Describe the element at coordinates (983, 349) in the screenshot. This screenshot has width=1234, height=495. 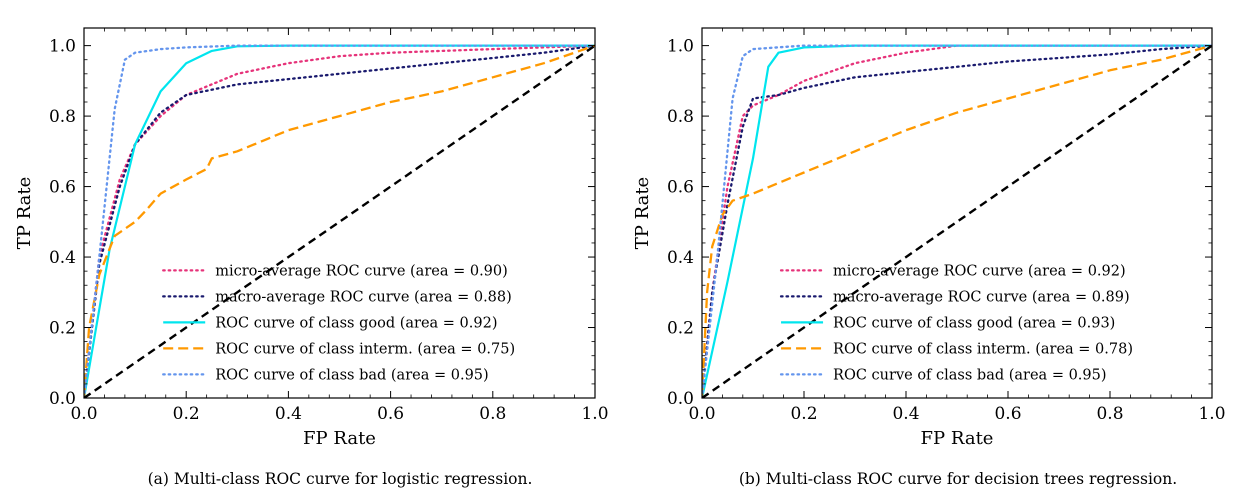
I see `legend-entry-label: ROC curve of class interm. (area = 0.78)` at that location.